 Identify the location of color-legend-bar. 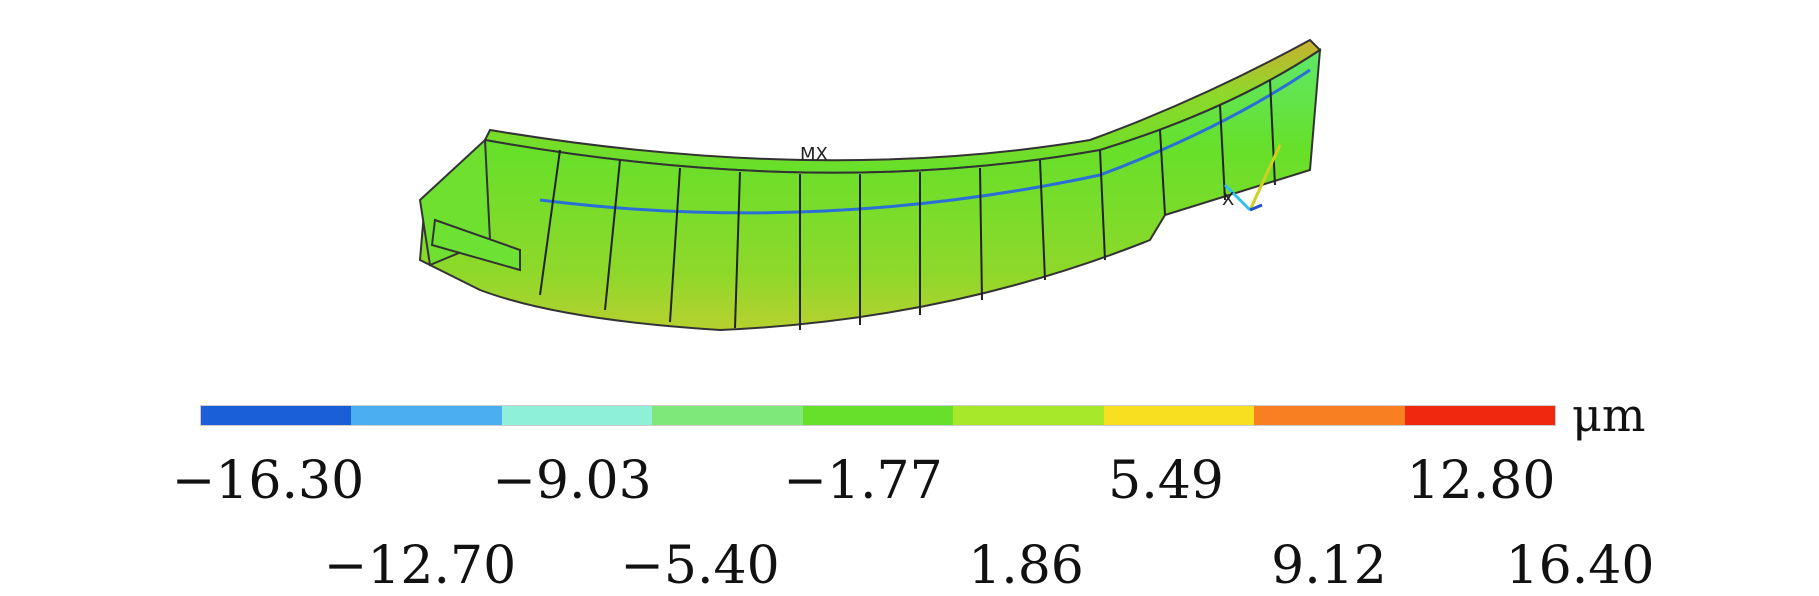
(878, 415).